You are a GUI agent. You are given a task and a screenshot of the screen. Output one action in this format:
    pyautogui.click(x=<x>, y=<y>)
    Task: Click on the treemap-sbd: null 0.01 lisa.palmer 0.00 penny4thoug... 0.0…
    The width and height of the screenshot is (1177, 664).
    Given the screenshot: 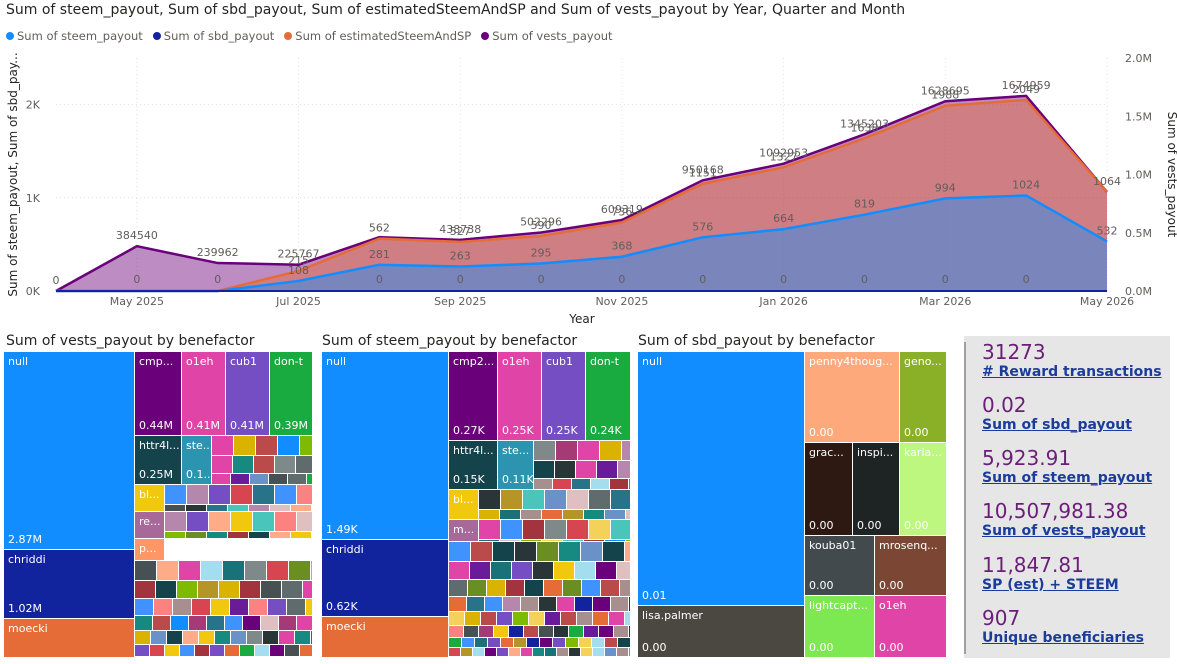 What is the action you would take?
    pyautogui.click(x=792, y=505)
    